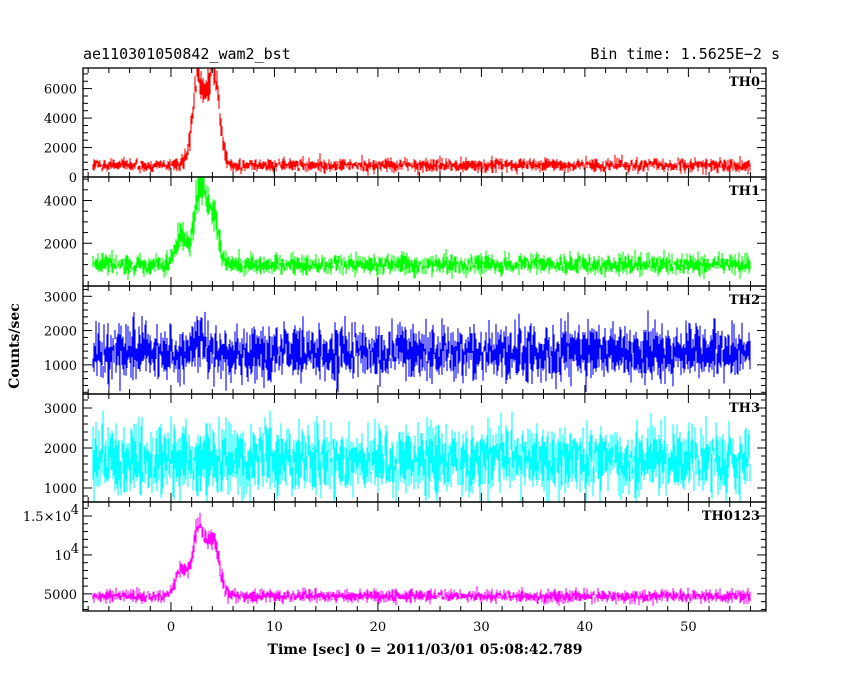 This screenshot has height=685, width=850. Describe the element at coordinates (744, 82) in the screenshot. I see `panel-label: TH0` at that location.